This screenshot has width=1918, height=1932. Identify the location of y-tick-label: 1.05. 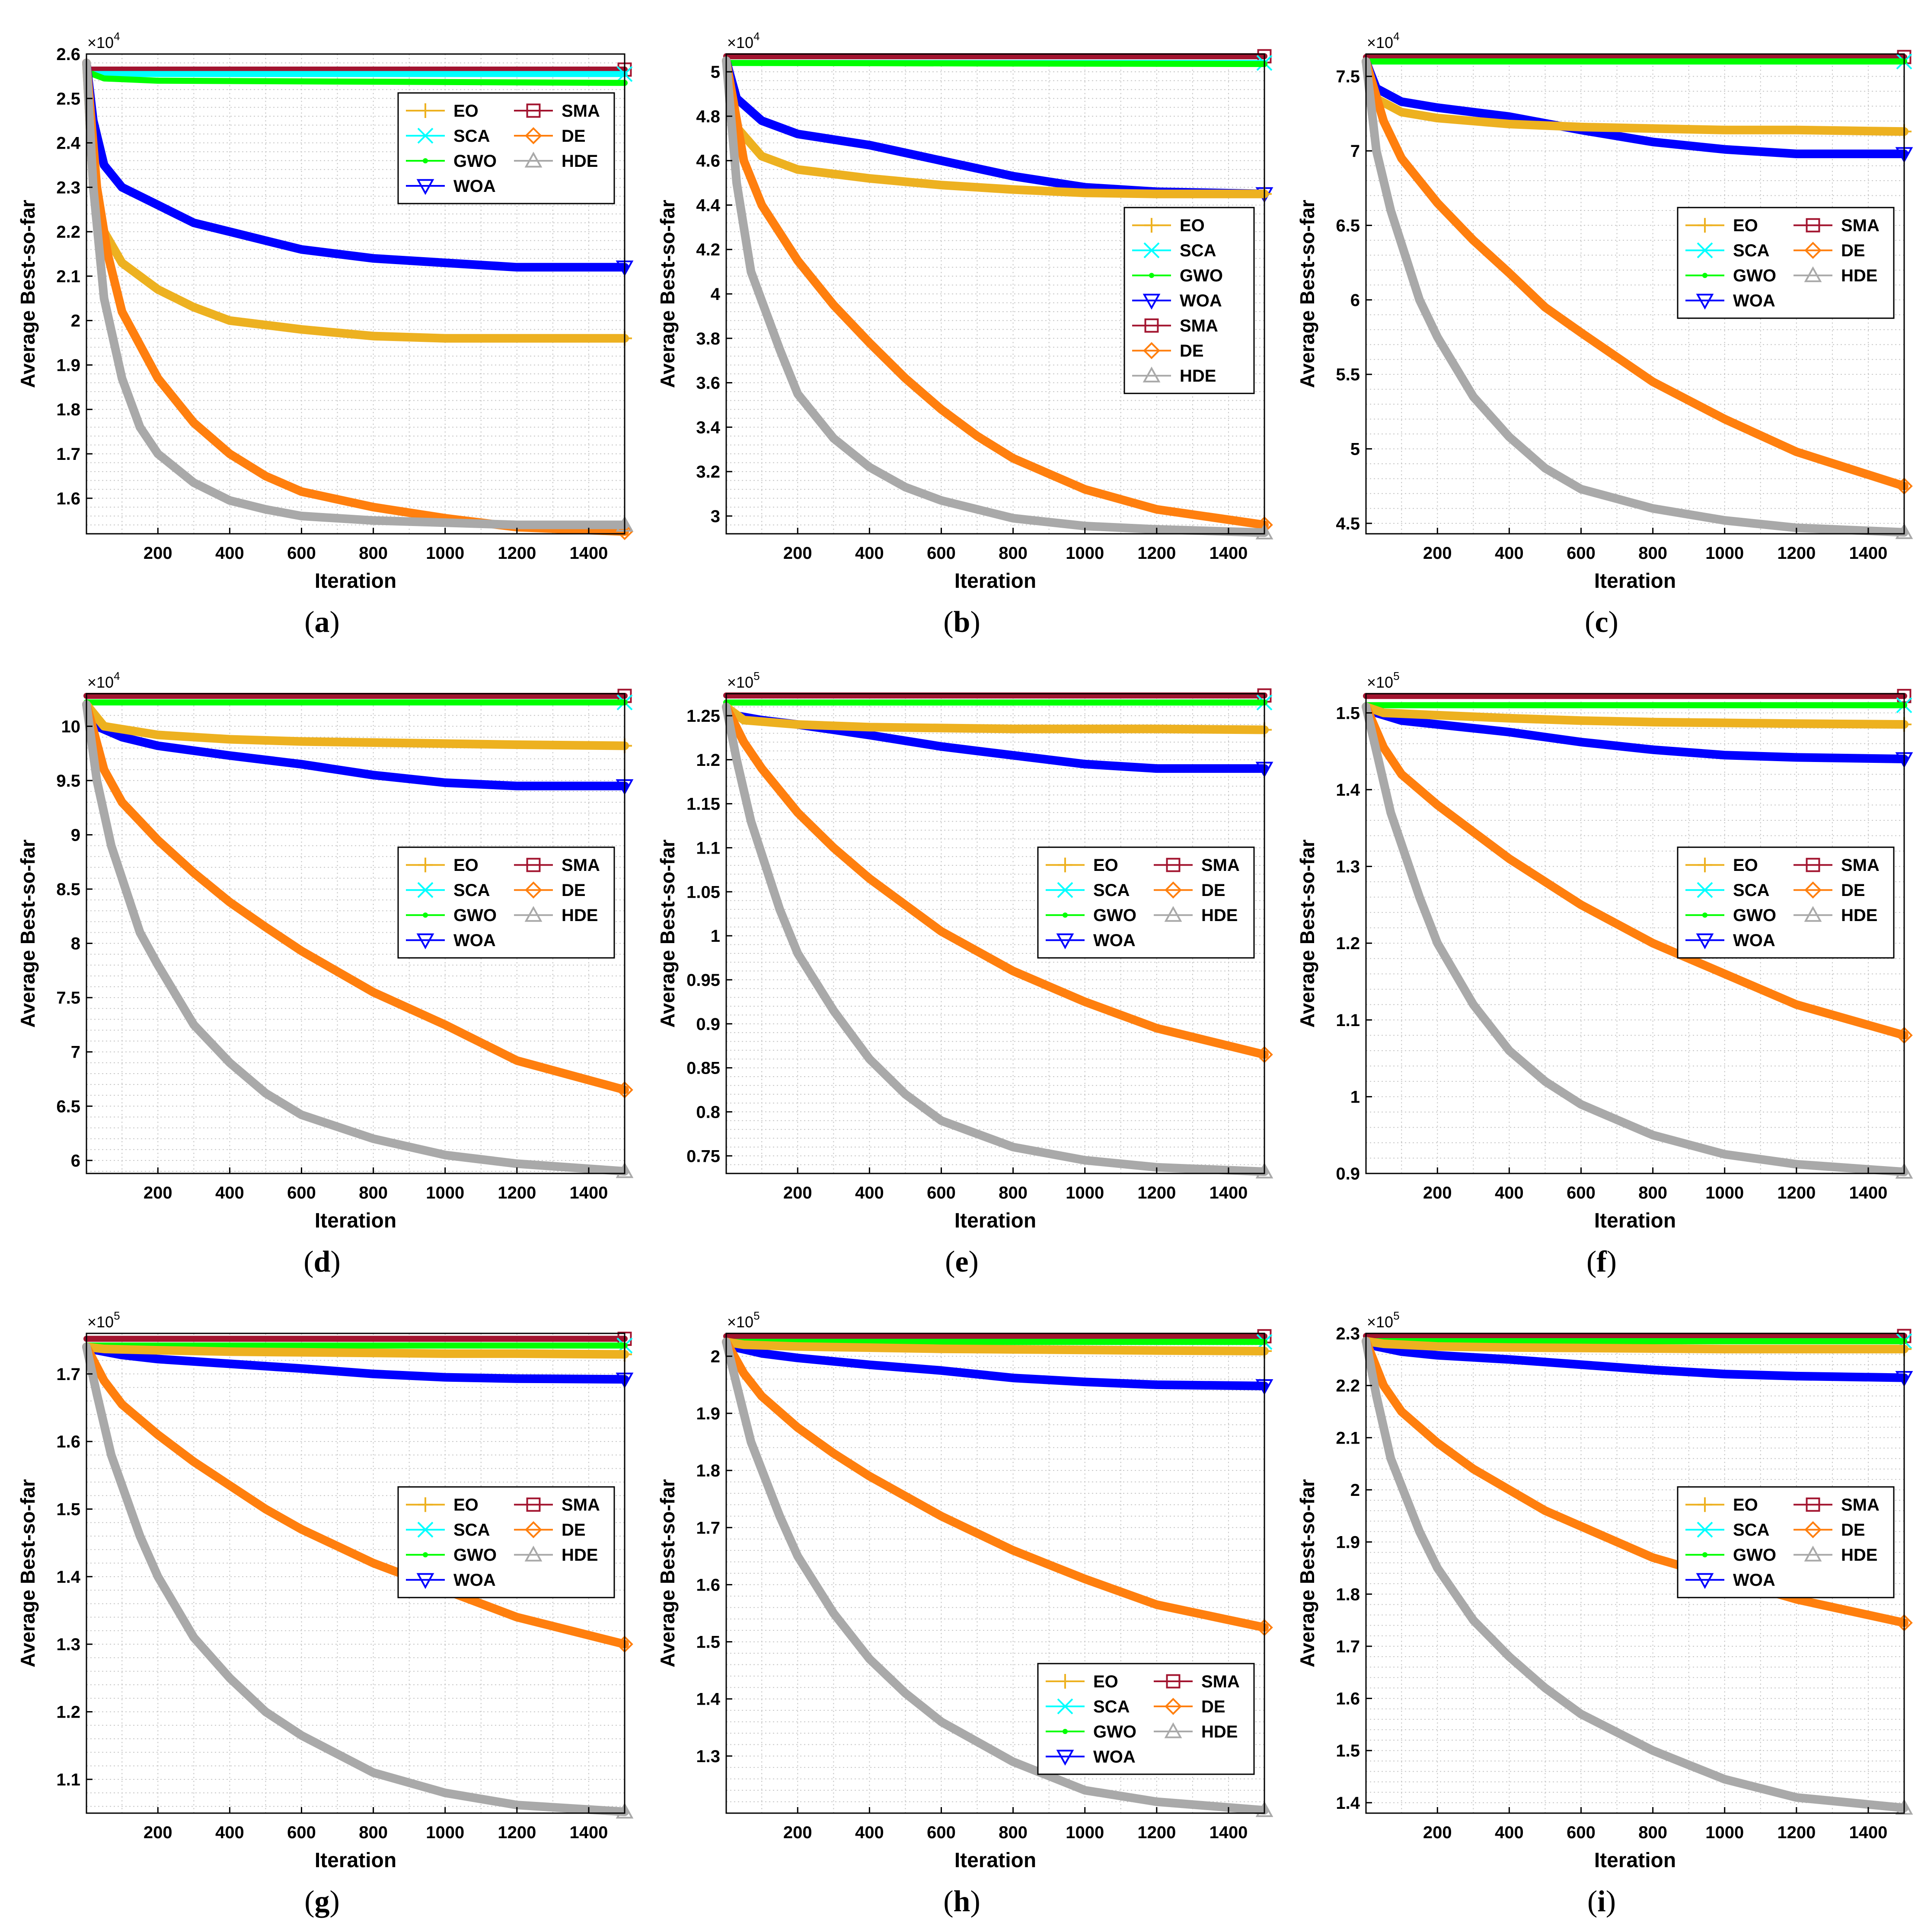
(703, 892).